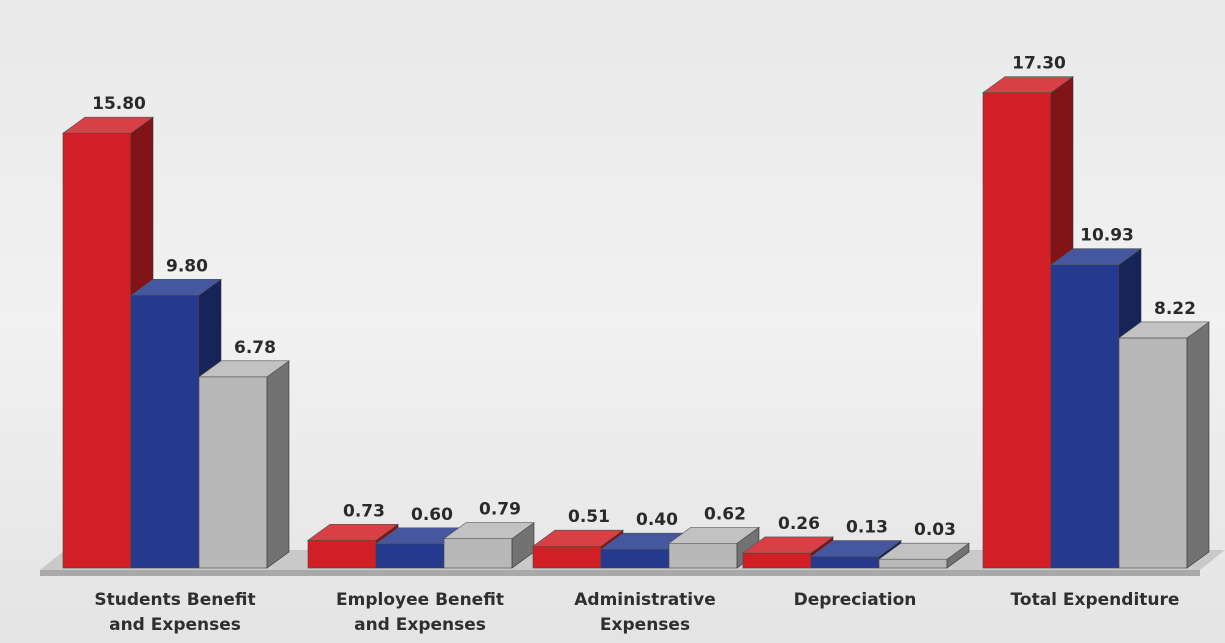  Describe the element at coordinates (187, 266) in the screenshot. I see `value-label: 9.80` at that location.